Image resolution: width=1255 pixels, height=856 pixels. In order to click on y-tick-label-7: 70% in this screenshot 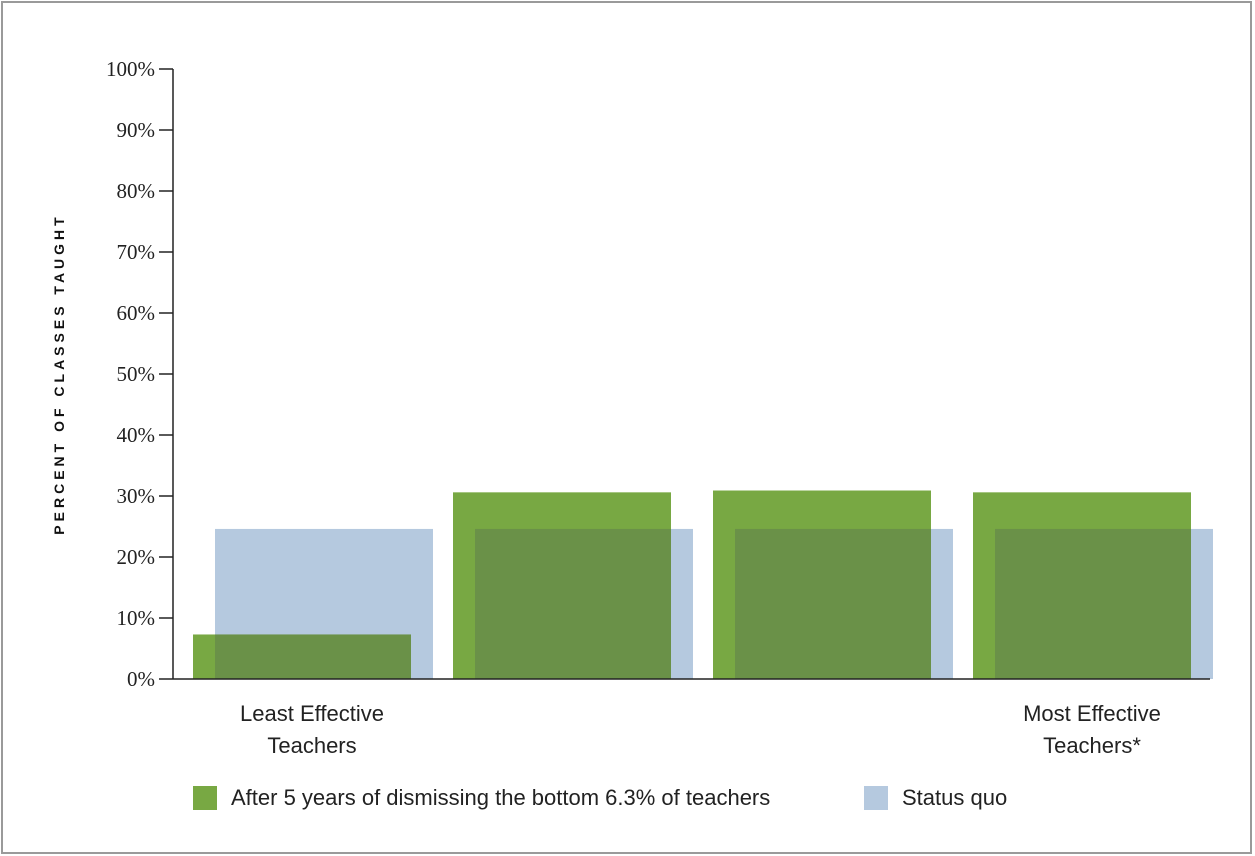, I will do `click(136, 252)`.